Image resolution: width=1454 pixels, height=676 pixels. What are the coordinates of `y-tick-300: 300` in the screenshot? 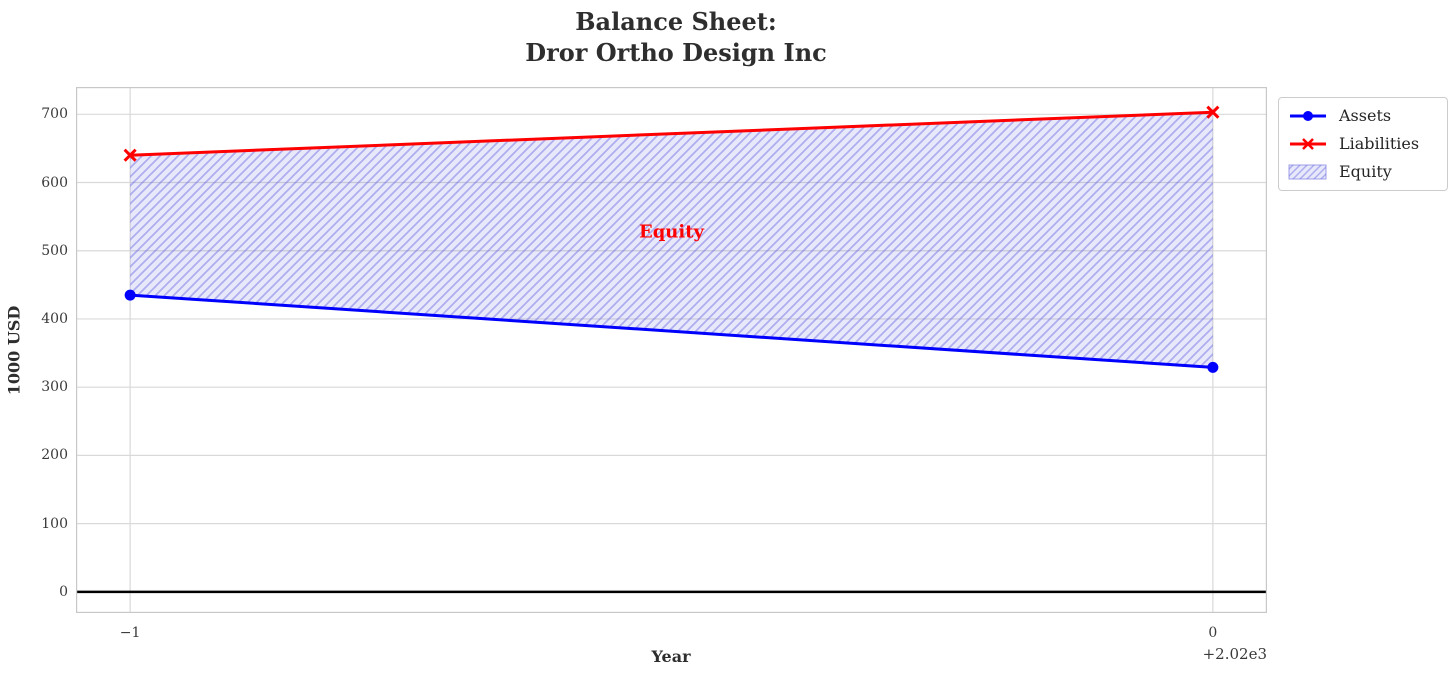 It's located at (54, 387).